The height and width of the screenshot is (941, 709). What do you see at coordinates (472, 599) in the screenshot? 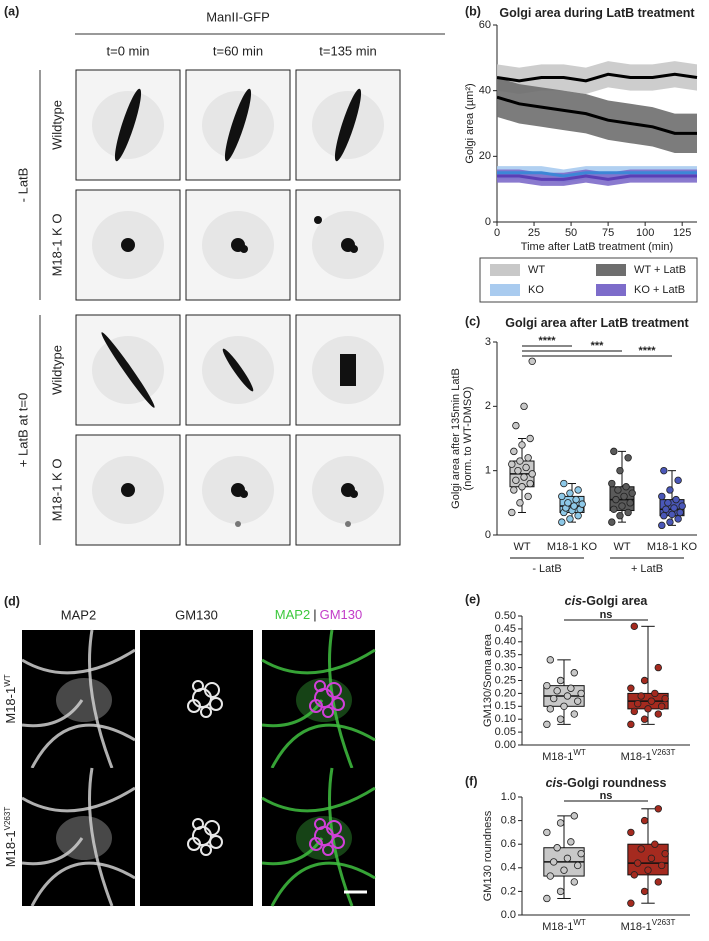
I see `panel-label: (e)` at bounding box center [472, 599].